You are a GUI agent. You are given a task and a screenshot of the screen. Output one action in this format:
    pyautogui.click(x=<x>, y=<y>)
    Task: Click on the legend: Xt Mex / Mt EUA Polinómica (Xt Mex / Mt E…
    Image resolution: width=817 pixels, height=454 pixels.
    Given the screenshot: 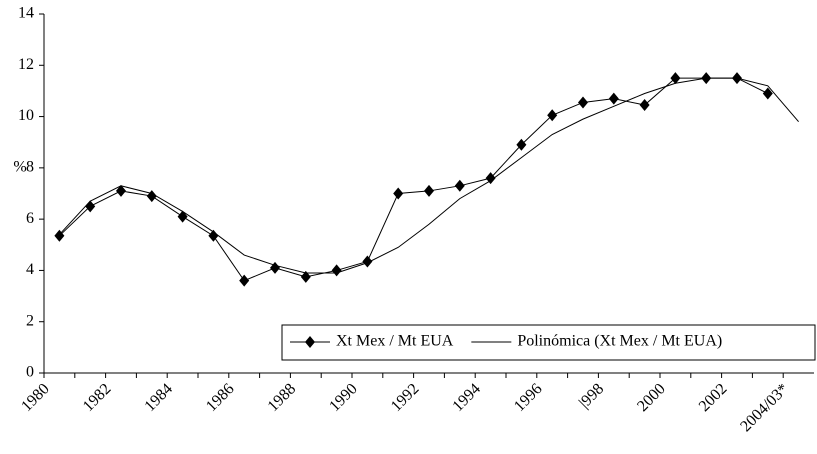 What is the action you would take?
    pyautogui.click(x=548, y=342)
    